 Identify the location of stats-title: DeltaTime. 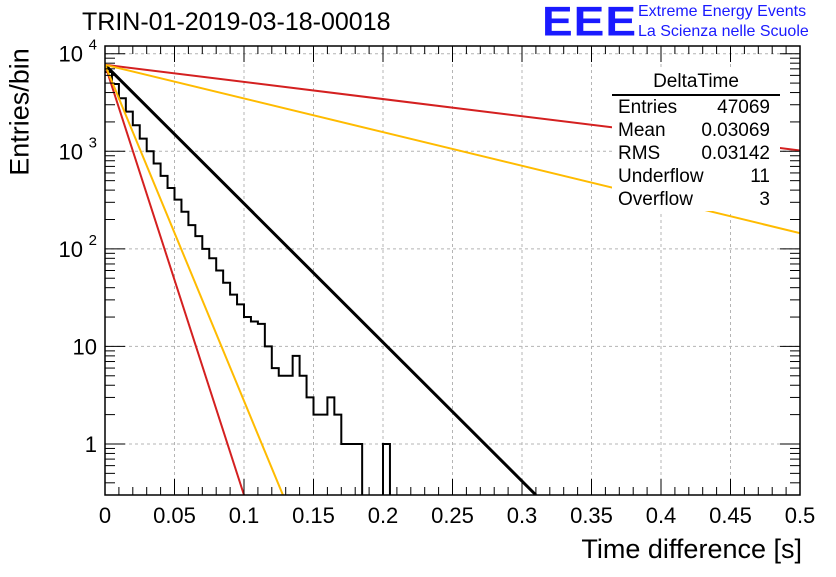
(696, 83).